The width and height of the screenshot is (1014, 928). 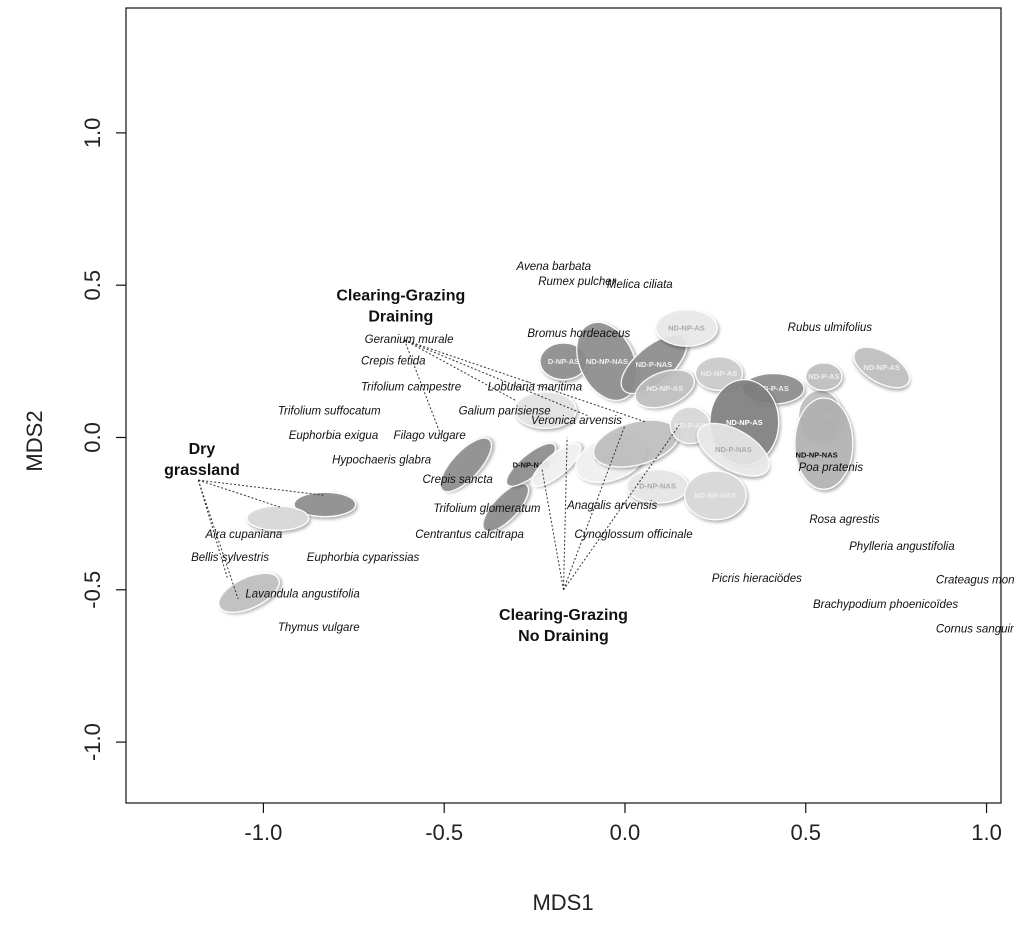 I want to click on y-axis-title: MDS2, so click(x=34, y=440).